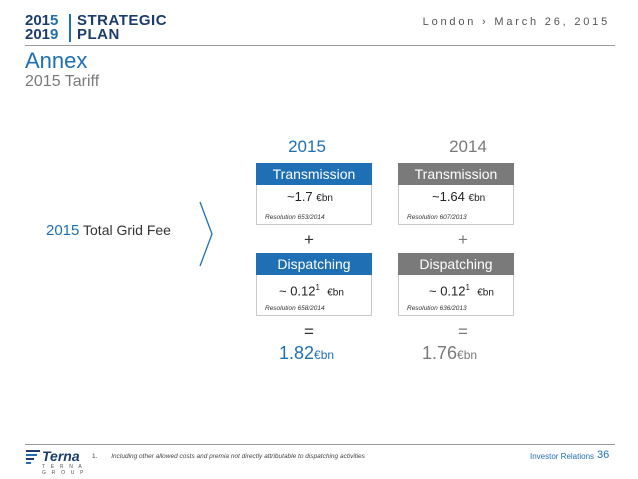 This screenshot has height=479, width=638. I want to click on footer-divider, so click(320, 444).